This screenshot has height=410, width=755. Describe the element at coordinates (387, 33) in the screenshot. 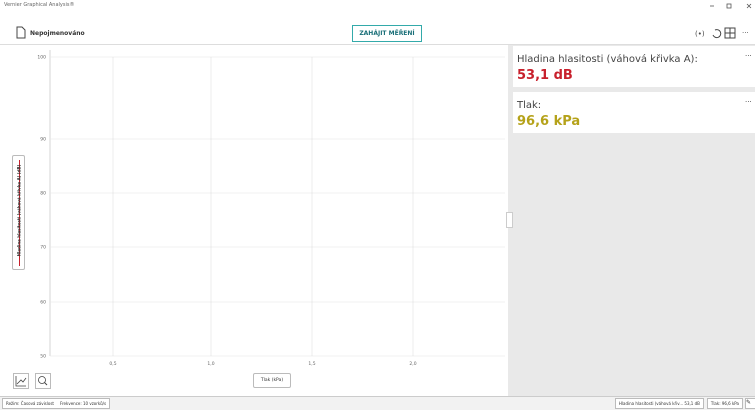

I see `start-button: ZAHÁJIT MĚŘENÍ` at that location.